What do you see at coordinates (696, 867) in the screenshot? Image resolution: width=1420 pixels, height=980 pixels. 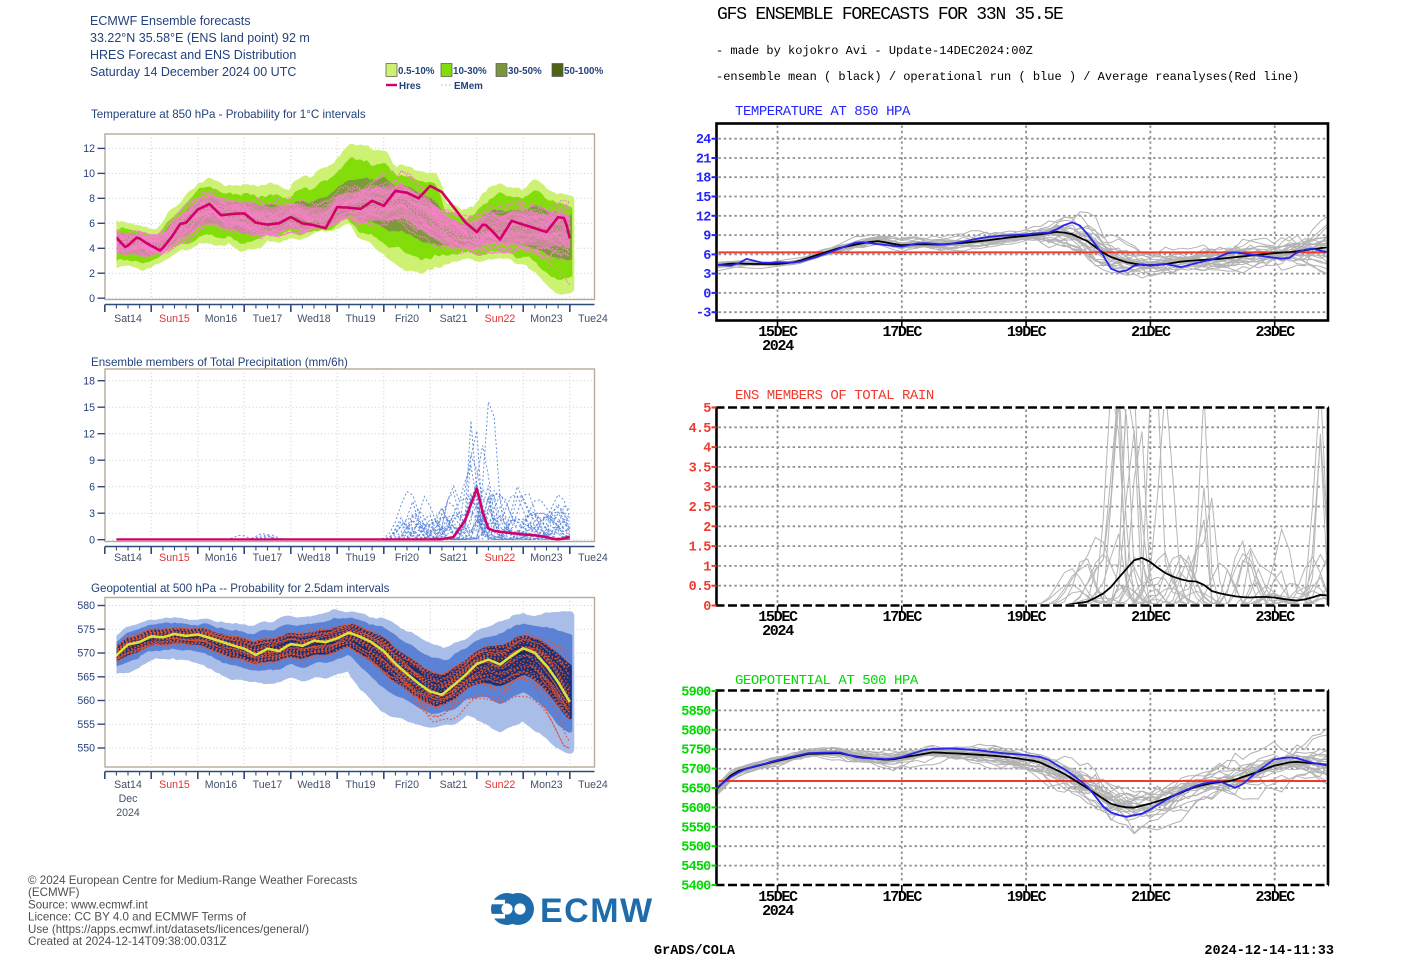 I see `svg-text: 5450` at bounding box center [696, 867].